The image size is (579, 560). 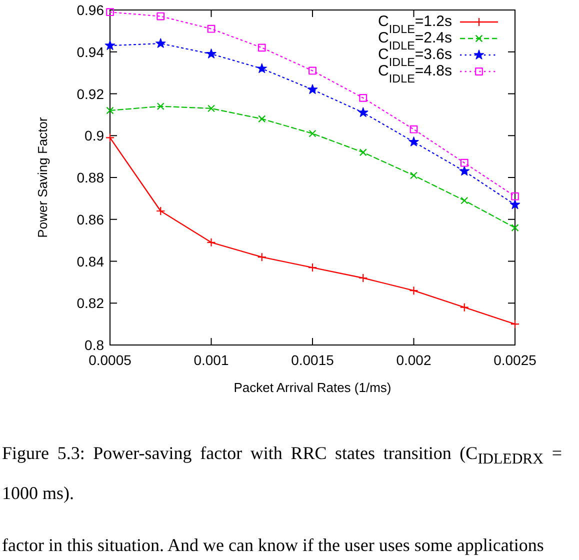 I want to click on y-tick-label: 0.88, so click(x=90, y=178).